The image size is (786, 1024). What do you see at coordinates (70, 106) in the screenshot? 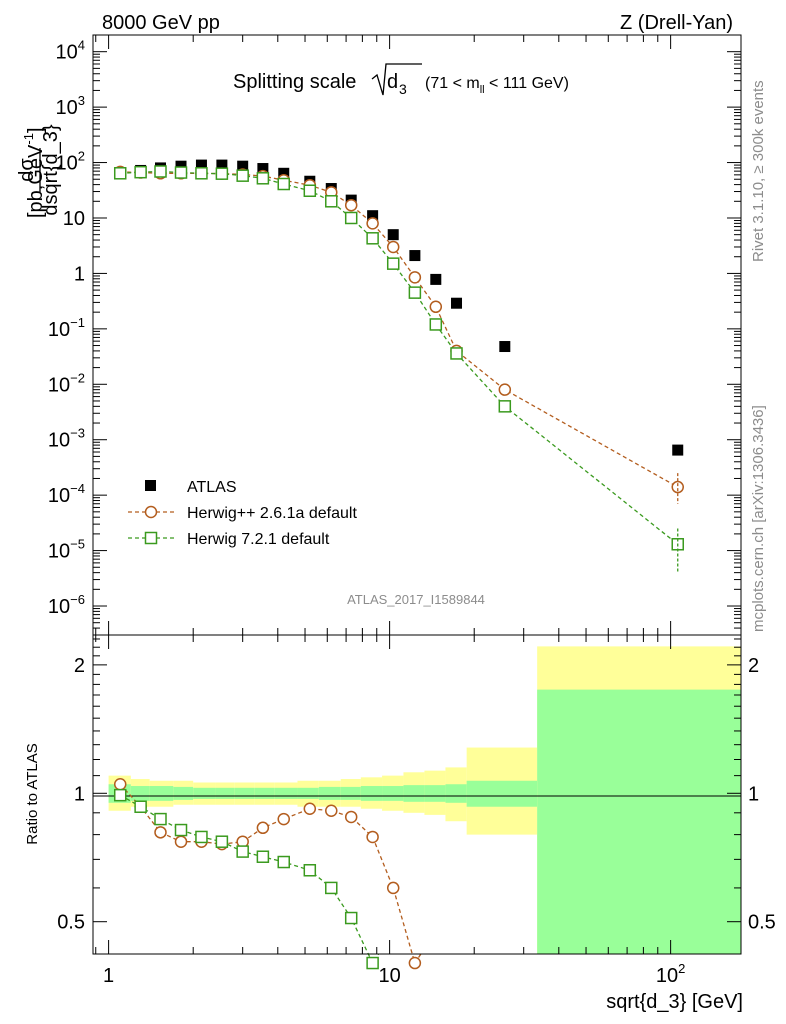
I see `y-tick-label-9: 10³` at bounding box center [70, 106].